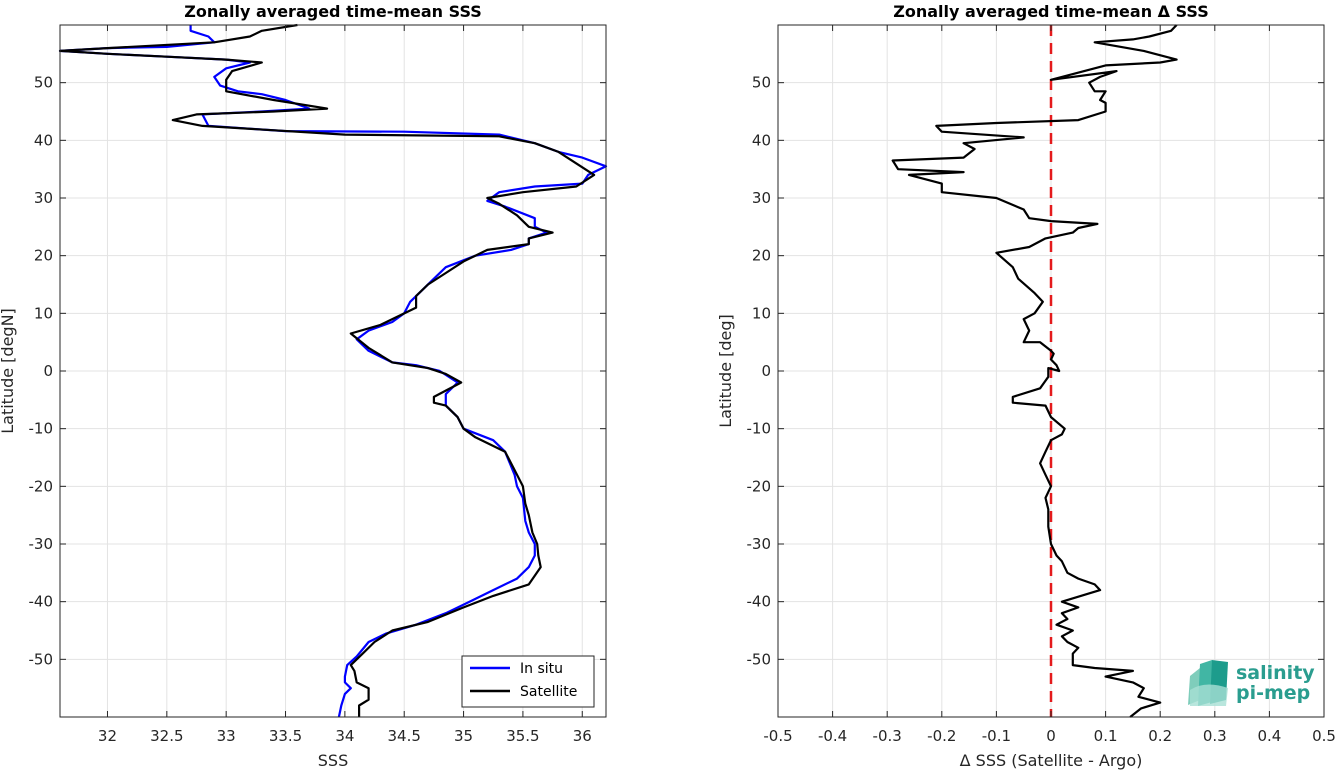 The height and width of the screenshot is (770, 1336). Describe the element at coordinates (1160, 736) in the screenshot. I see `delta-sss-x-tick-label: 0.2` at that location.